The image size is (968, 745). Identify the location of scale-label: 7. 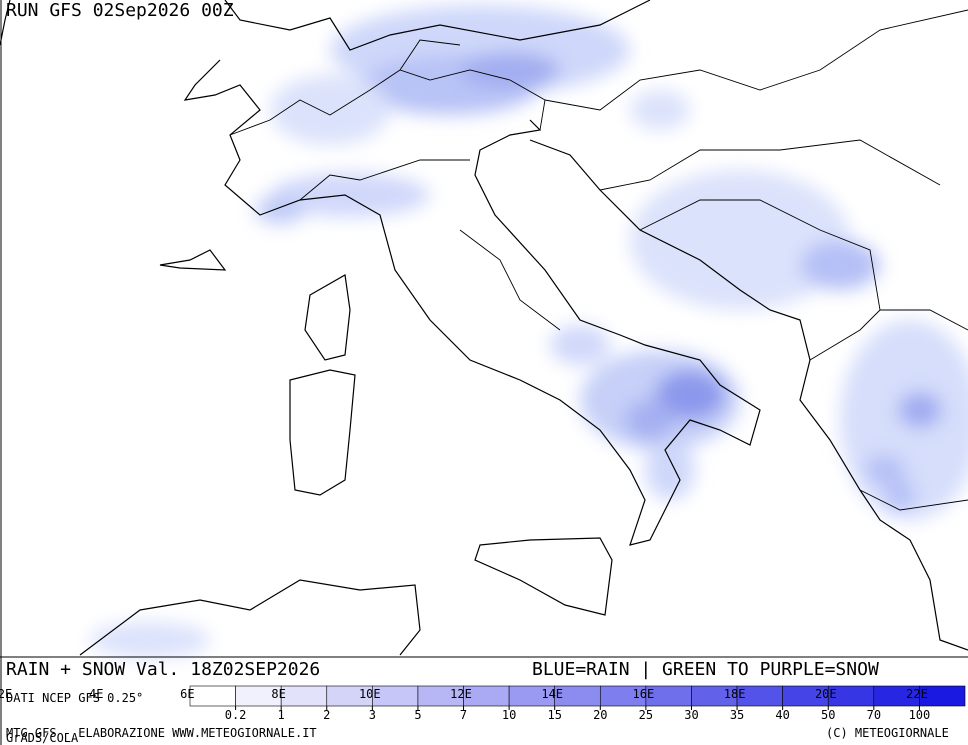
(463, 715).